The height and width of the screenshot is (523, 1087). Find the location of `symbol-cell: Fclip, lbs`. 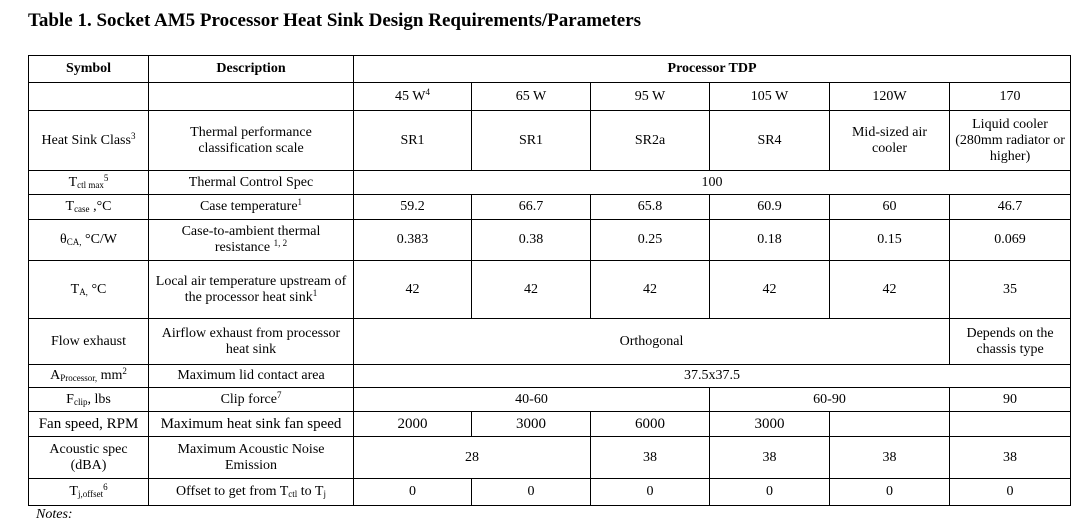

symbol-cell: Fclip, lbs is located at coordinates (88, 399).